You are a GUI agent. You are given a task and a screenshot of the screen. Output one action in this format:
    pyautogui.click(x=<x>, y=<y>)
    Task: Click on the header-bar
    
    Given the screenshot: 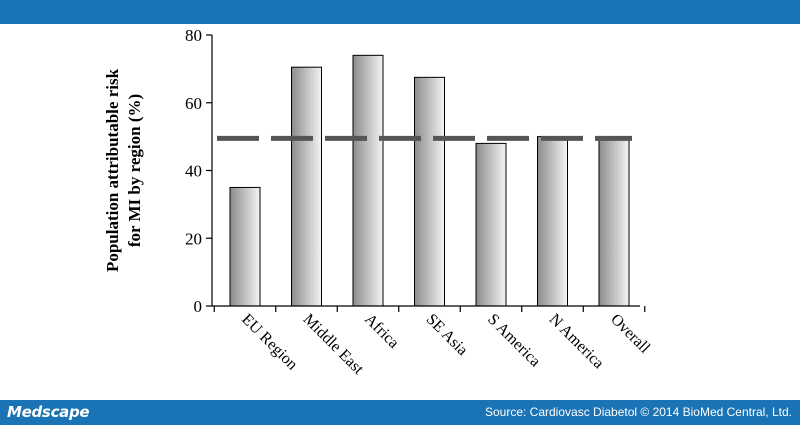 What is the action you would take?
    pyautogui.click(x=400, y=12)
    